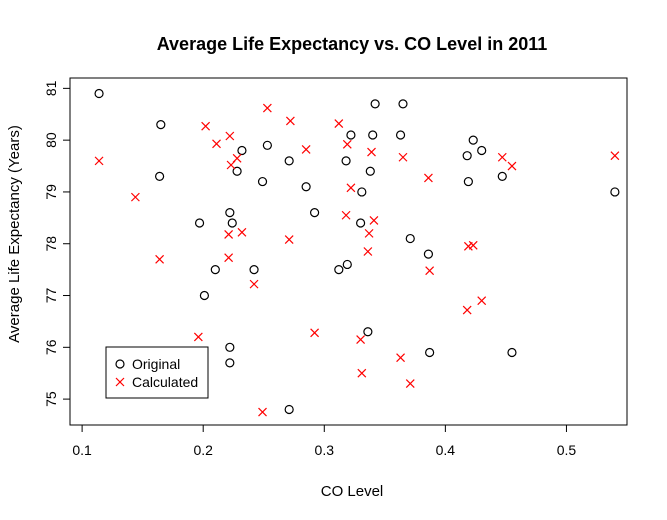  What do you see at coordinates (51, 140) in the screenshot?
I see `y-tick-label: 80` at bounding box center [51, 140].